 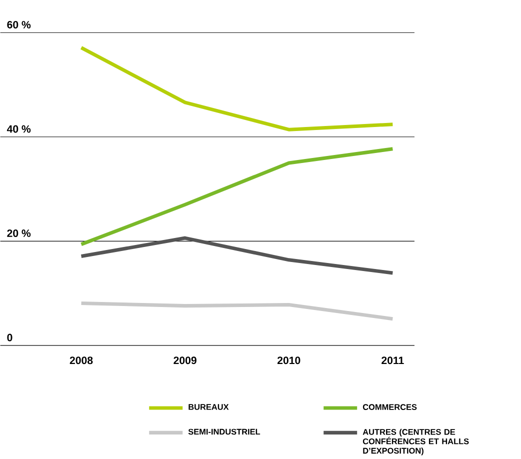 I want to click on legend-label: AUTRES (CENTRES DE CONFÉRENCES ET HALLS D’EXPOSITION), so click(x=415, y=442).